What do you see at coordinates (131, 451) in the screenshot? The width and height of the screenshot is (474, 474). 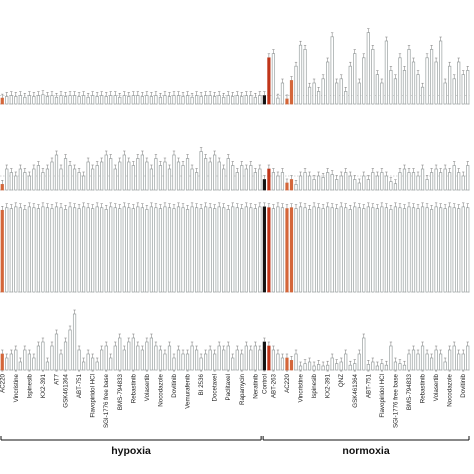 I see `group-label-hypoxia: hypoxia` at bounding box center [131, 451].